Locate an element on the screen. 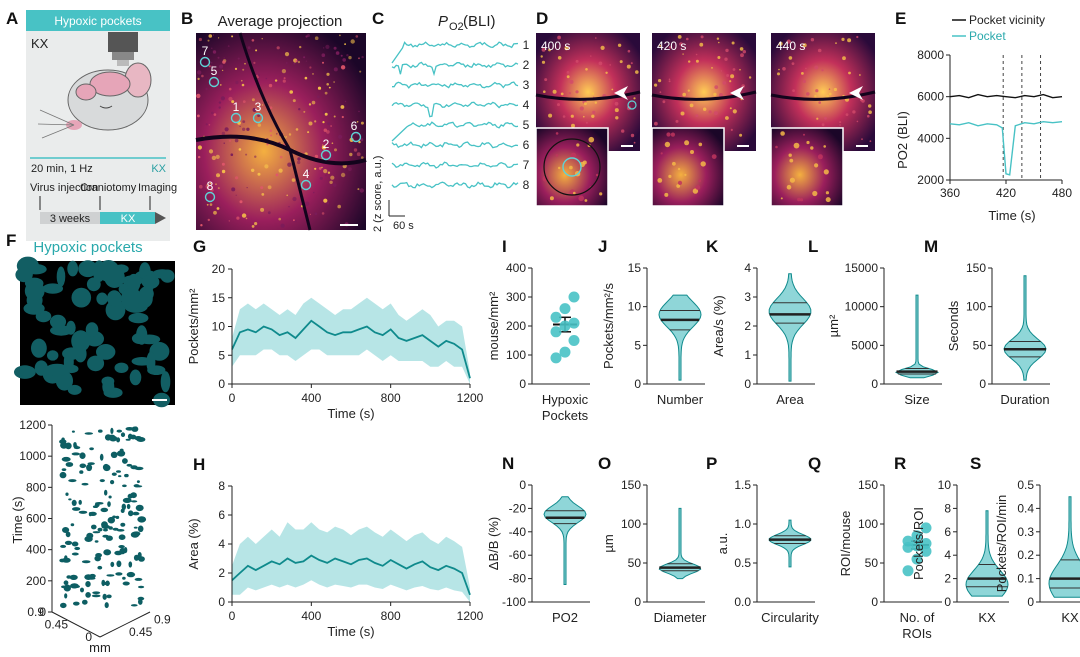 The height and width of the screenshot is (657, 1080). y-tick-label: 100 is located at coordinates (516, 355).